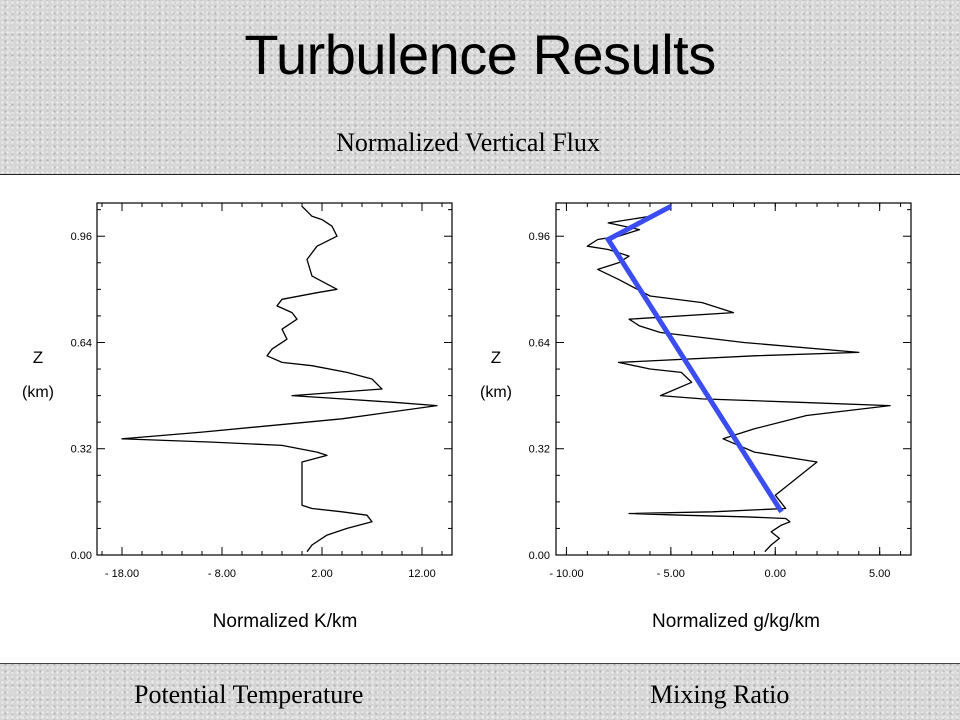 The image size is (960, 720). Describe the element at coordinates (694, 359) in the screenshot. I see `annotation-line` at that location.